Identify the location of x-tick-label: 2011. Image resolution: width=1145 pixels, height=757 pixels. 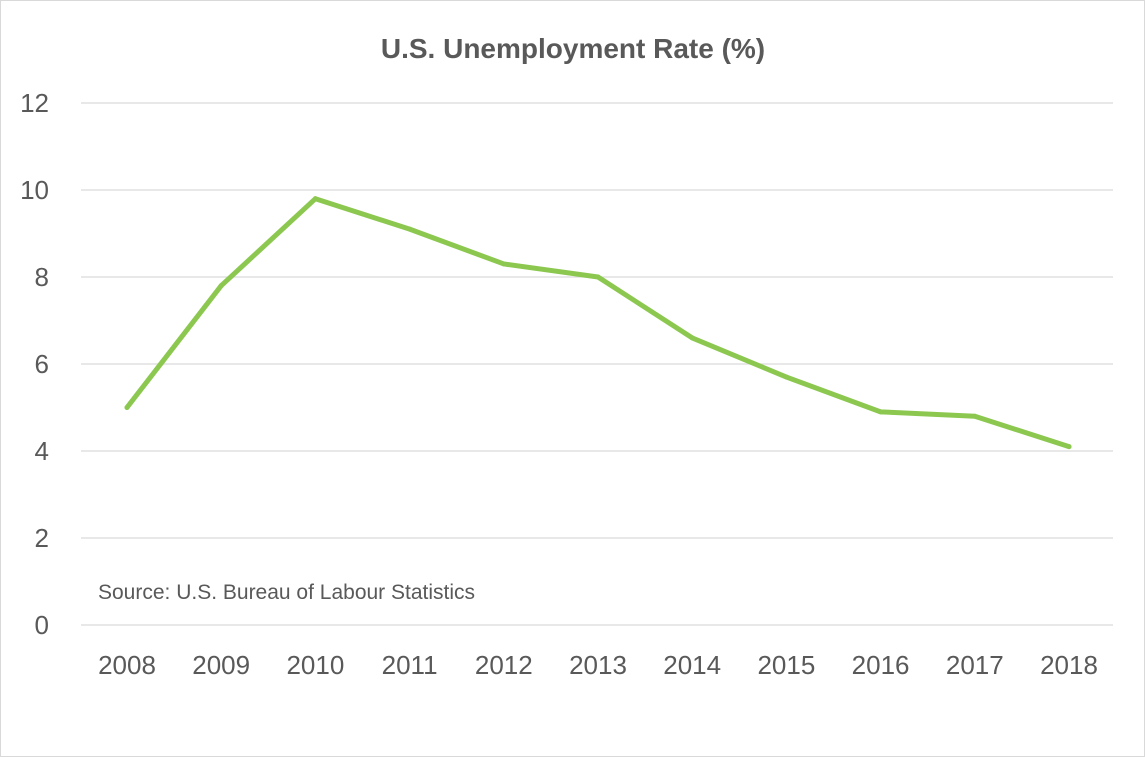
(410, 665).